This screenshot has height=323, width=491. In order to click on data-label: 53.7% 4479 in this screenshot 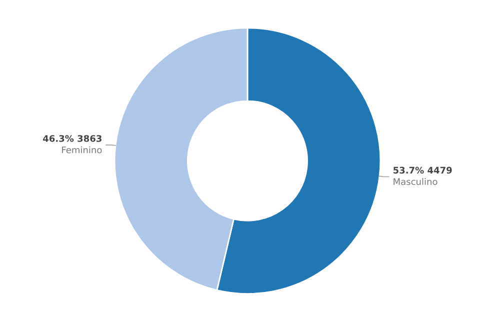, I will do `click(422, 170)`.